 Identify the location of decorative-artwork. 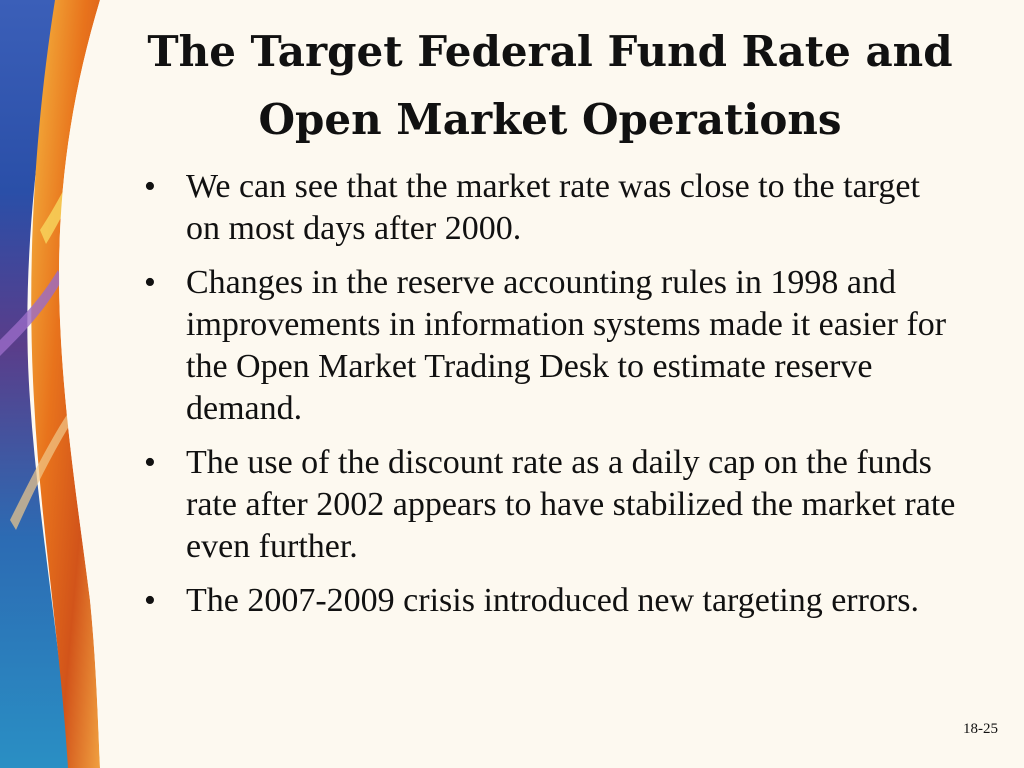
(70, 384).